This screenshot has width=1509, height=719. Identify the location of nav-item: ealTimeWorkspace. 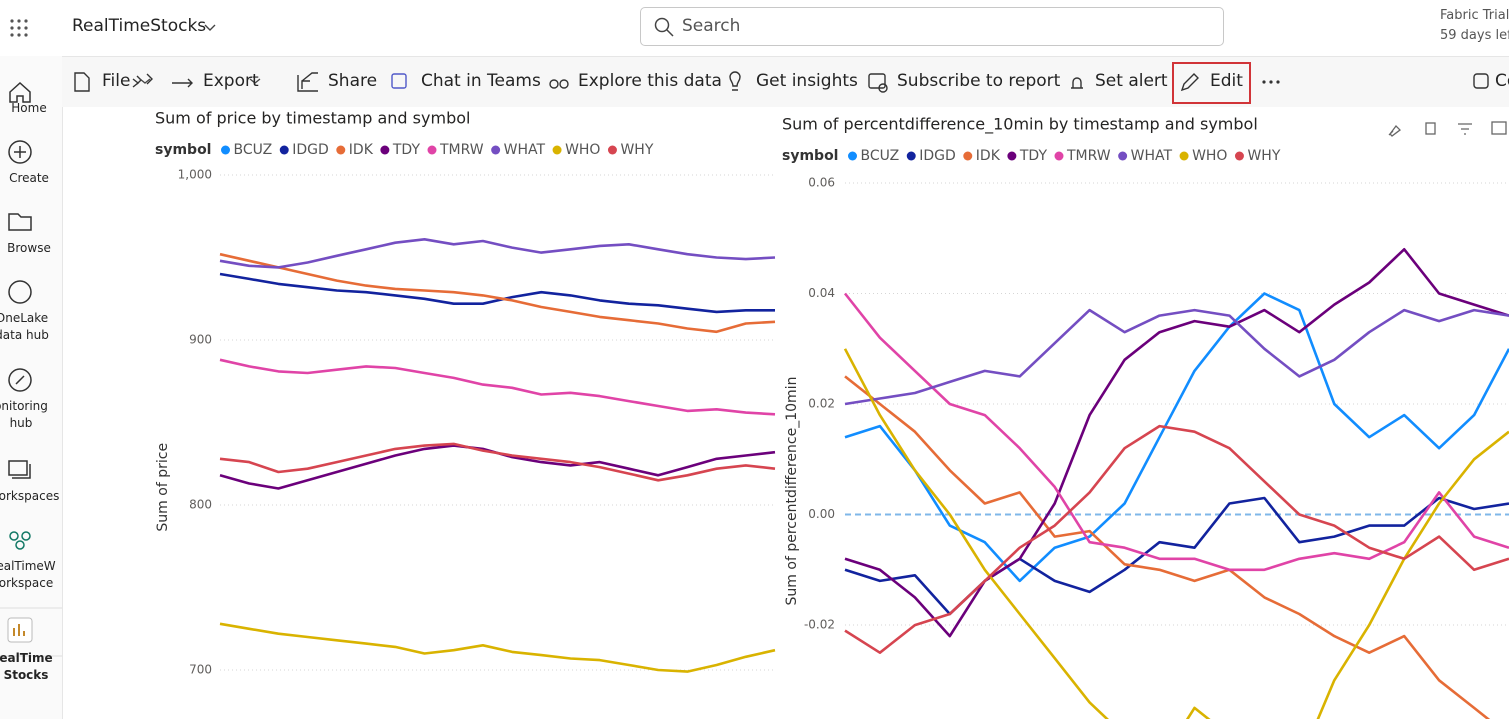
(28, 574).